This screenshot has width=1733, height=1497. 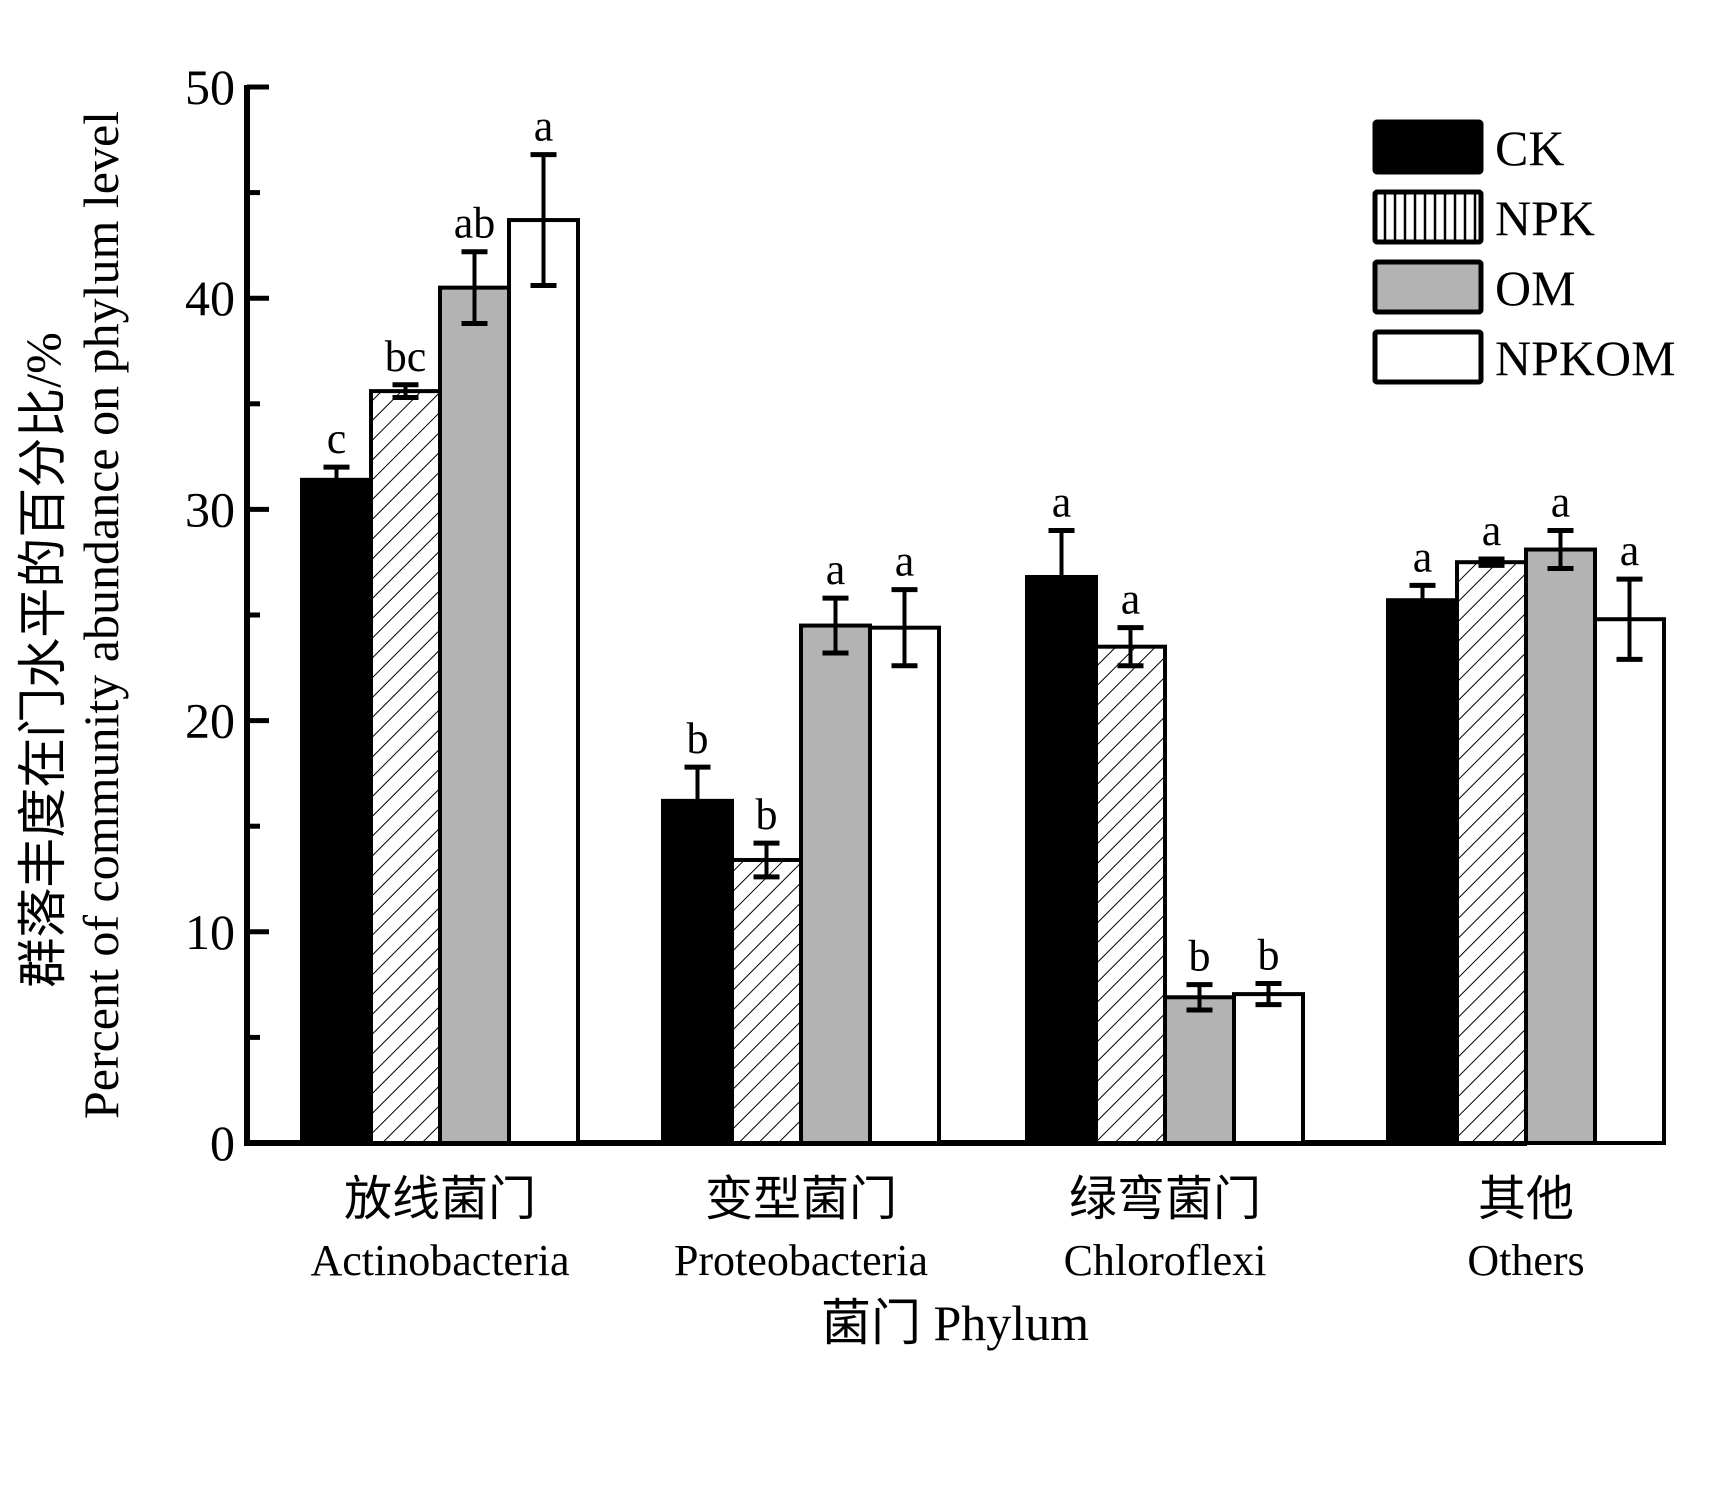 I want to click on y-tick-label: 40, so click(x=210, y=298).